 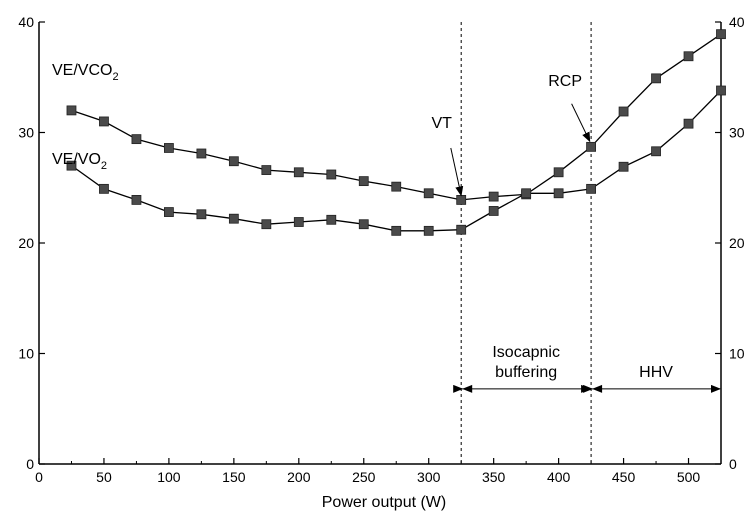 I want to click on y-tick-label-left: 30, so click(x=26, y=133).